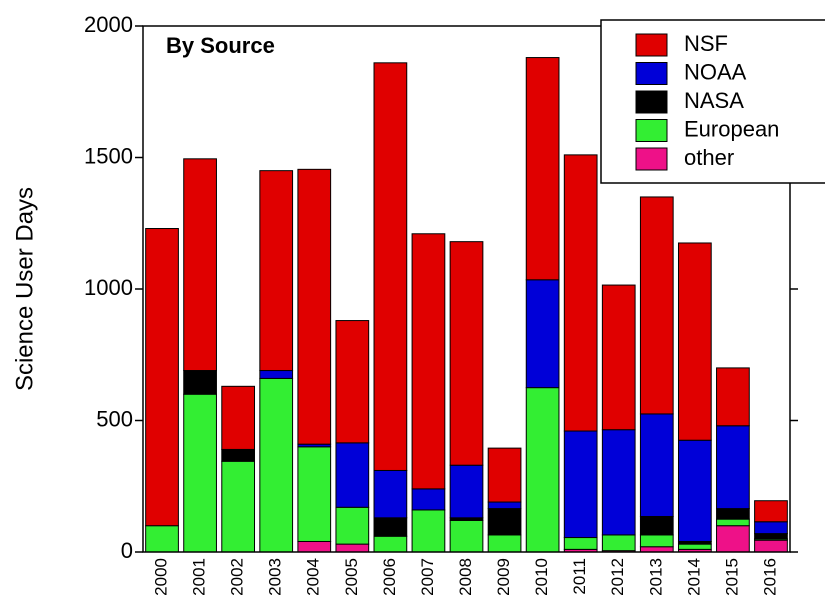  What do you see at coordinates (709, 157) in the screenshot?
I see `legend-label: other` at bounding box center [709, 157].